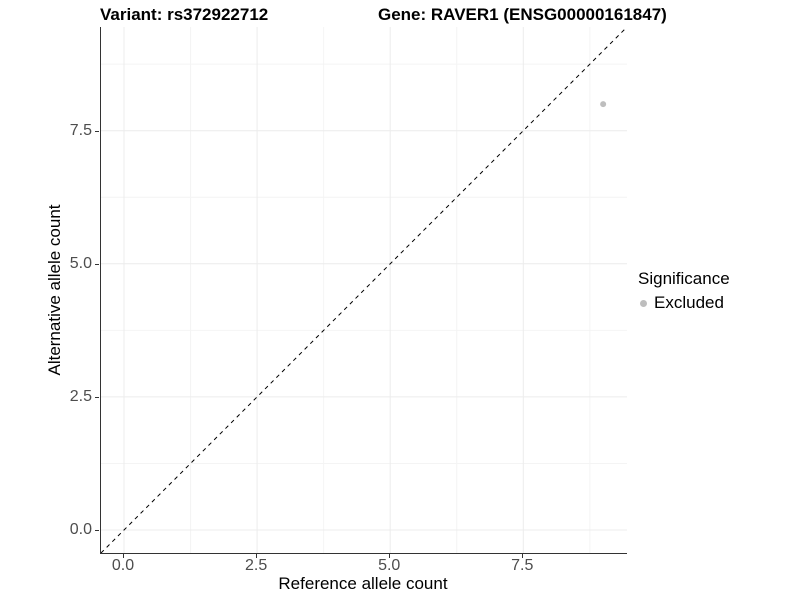 The width and height of the screenshot is (800, 600). I want to click on x-axis-title: Reference allele count, so click(363, 583).